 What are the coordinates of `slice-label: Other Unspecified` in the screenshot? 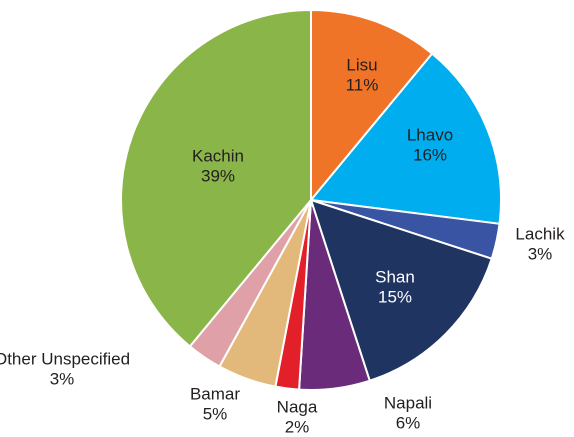 It's located at (65, 358).